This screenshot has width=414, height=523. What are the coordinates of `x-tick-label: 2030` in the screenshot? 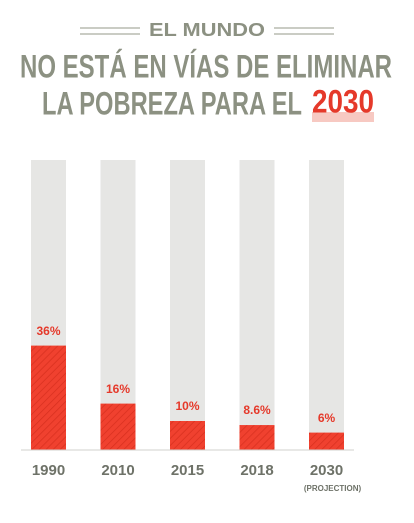 It's located at (326, 470).